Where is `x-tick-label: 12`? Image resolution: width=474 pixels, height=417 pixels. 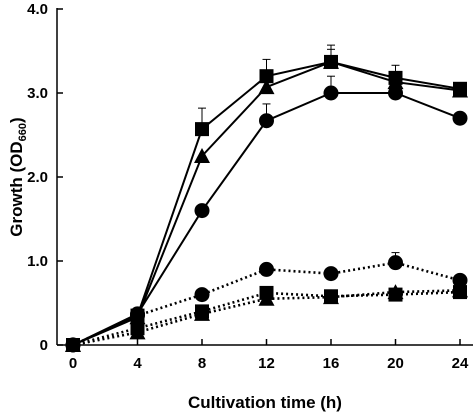 x-tick-label: 12 is located at coordinates (266, 363).